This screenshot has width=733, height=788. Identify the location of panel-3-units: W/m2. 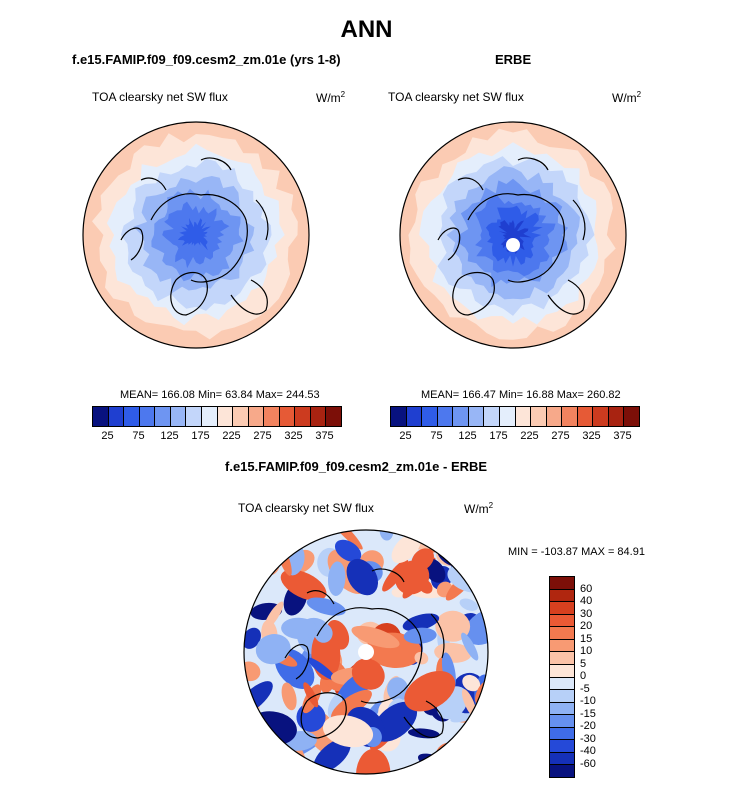
(478, 508).